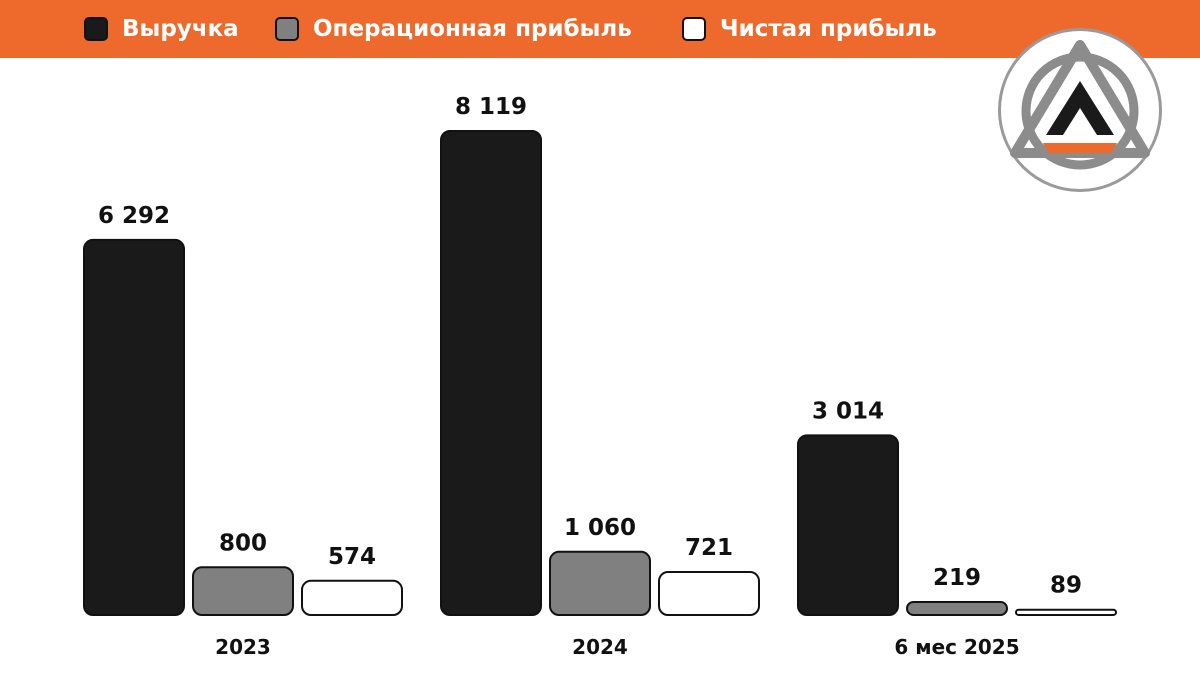 Image resolution: width=1200 pixels, height=675 pixels. I want to click on legend-label-revenue: Выручка, so click(180, 29).